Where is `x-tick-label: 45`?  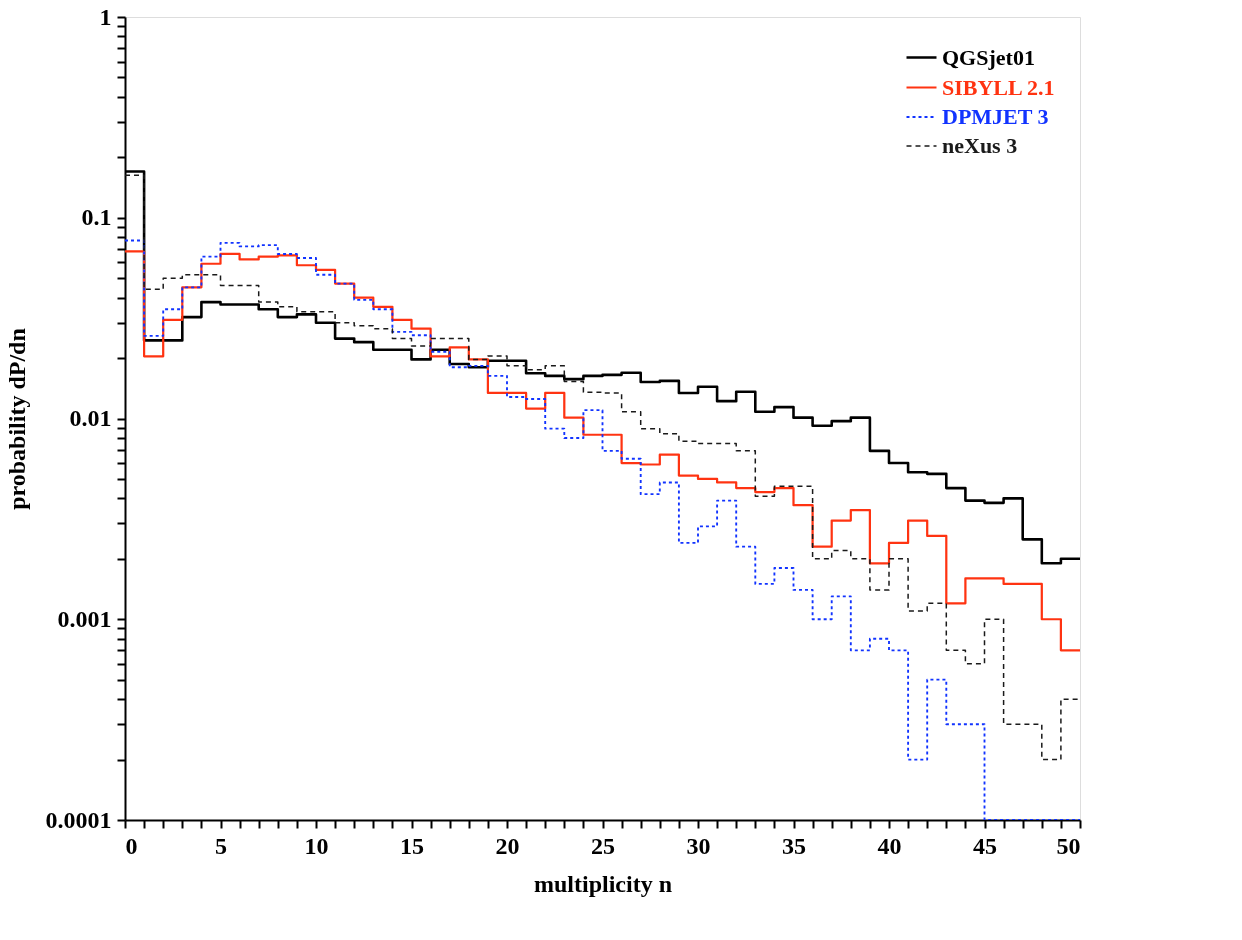
x-tick-label: 45 is located at coordinates (985, 845).